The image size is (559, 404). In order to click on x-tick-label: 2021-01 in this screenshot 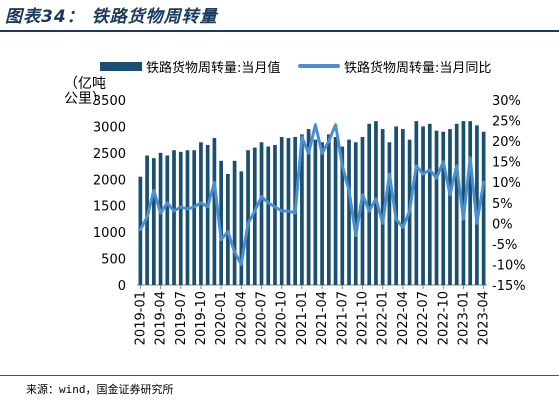, I will do `click(302, 318)`.